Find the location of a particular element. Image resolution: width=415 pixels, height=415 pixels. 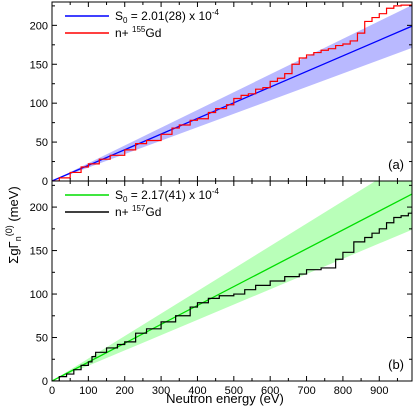

x-tick-label-0: 0 is located at coordinates (52, 391).